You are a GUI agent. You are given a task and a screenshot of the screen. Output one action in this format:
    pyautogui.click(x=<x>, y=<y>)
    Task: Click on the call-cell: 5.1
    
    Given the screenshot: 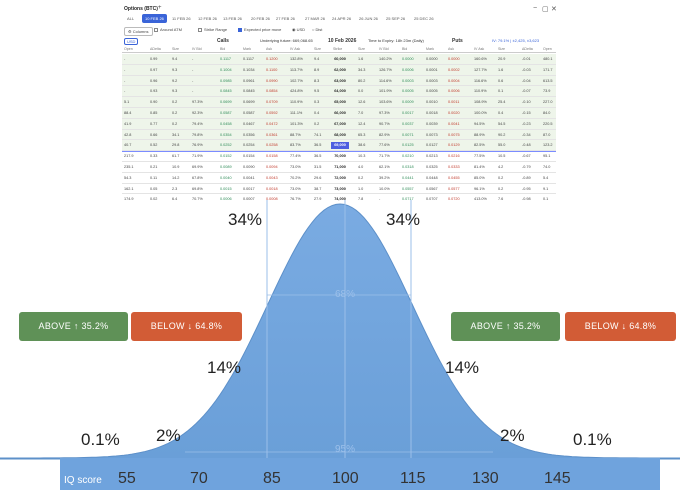 What is the action you would take?
    pyautogui.click(x=127, y=102)
    